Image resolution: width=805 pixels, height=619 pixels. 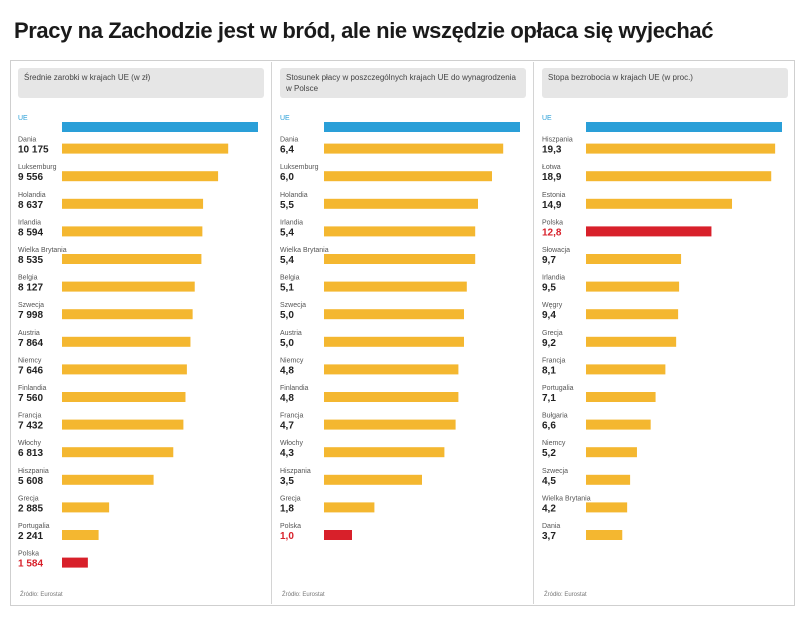 What do you see at coordinates (287, 481) in the screenshot?
I see `bar-value-label: 3,5` at bounding box center [287, 481].